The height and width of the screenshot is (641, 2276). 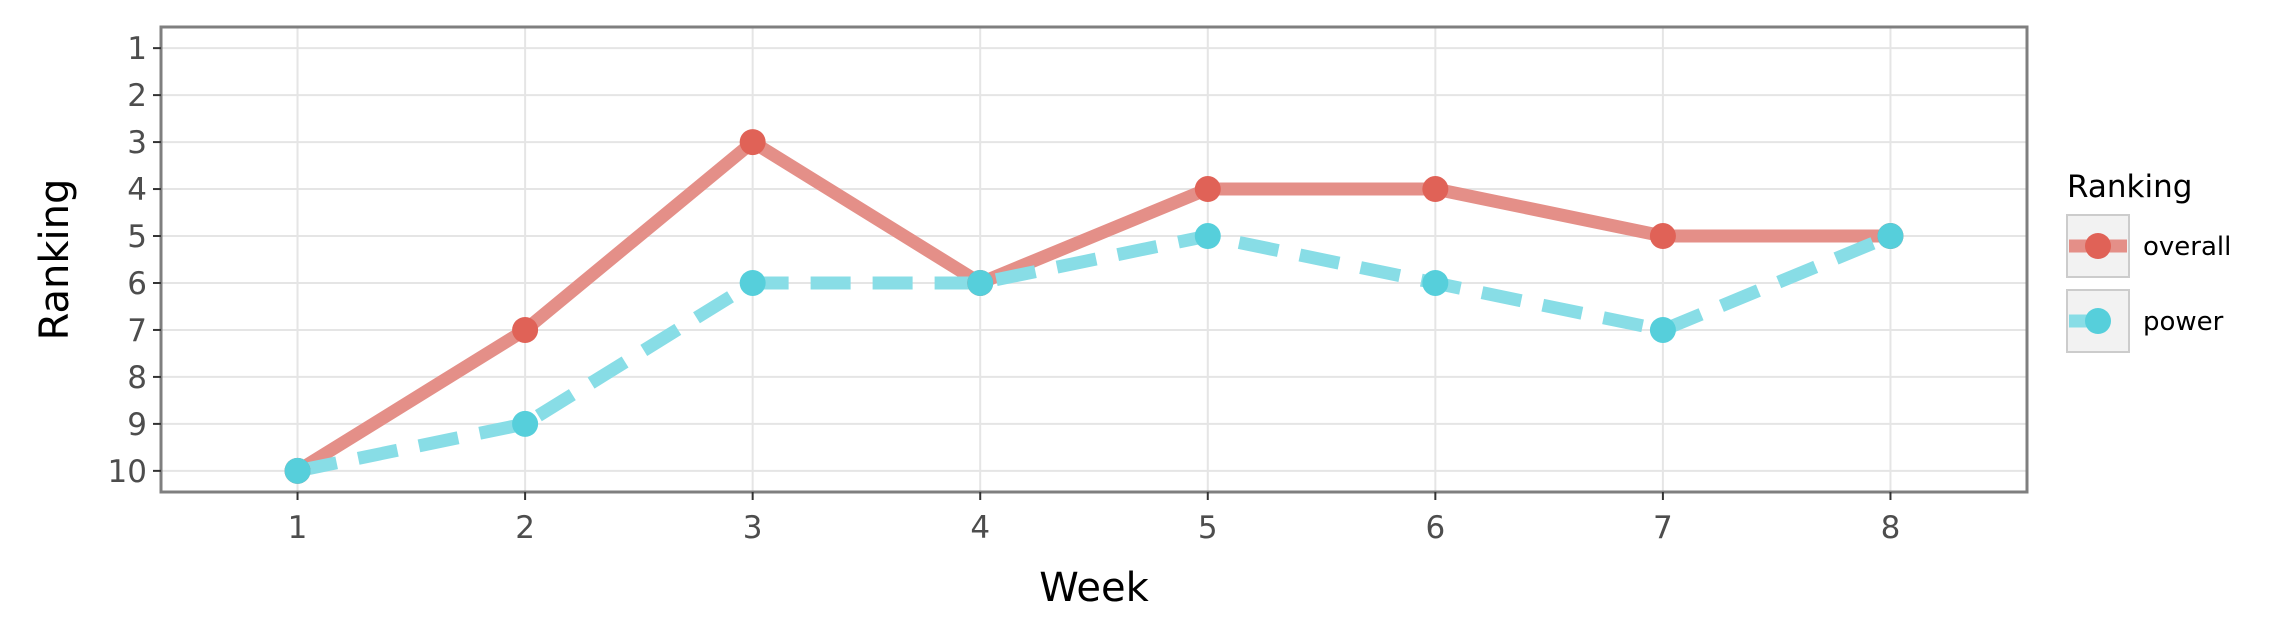 What do you see at coordinates (137, 378) in the screenshot?
I see `y-tick-label: 8` at bounding box center [137, 378].